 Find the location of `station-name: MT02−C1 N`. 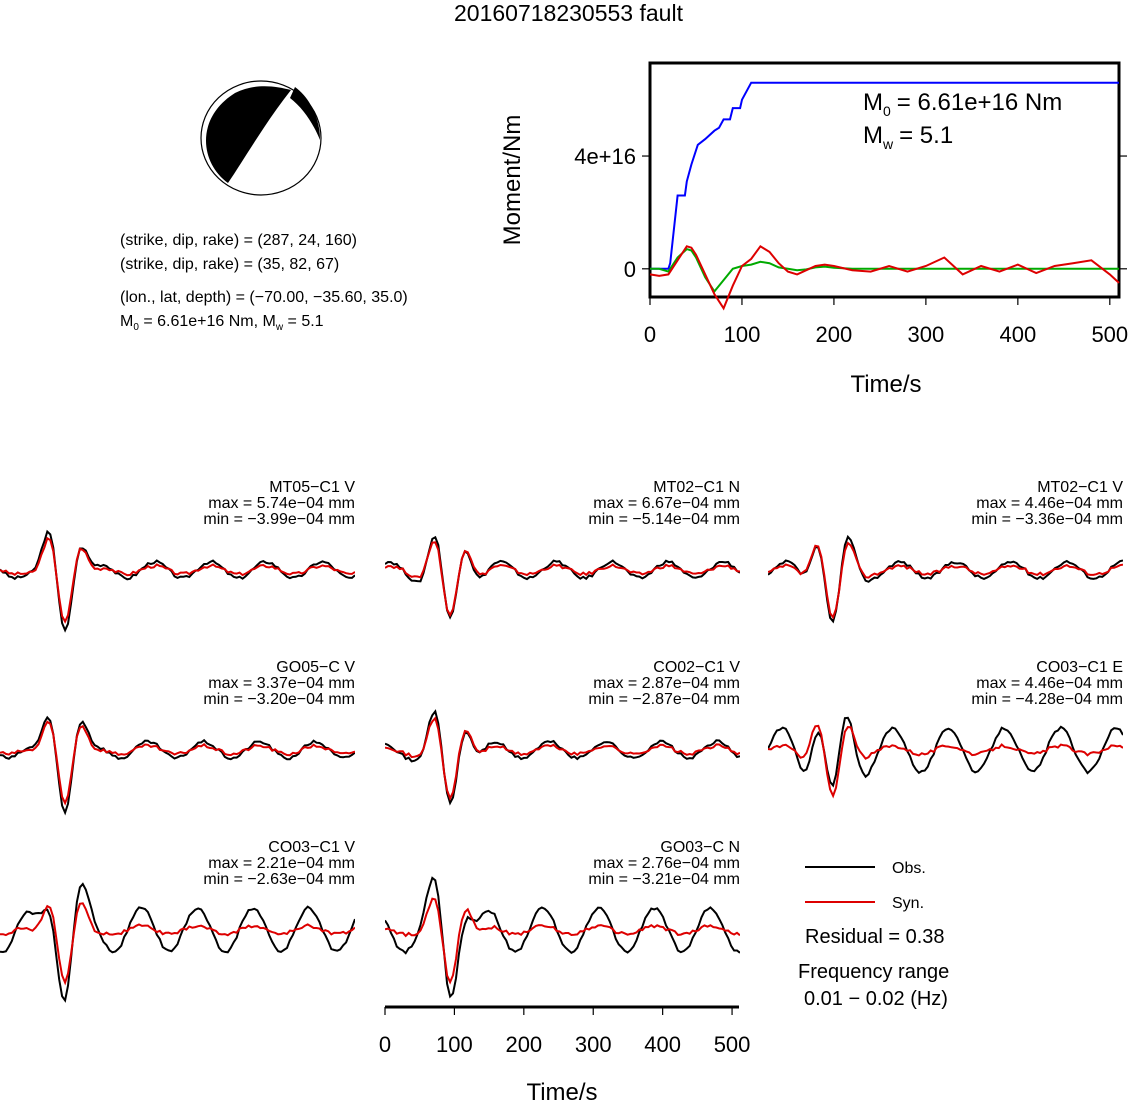

station-name: MT02−C1 N is located at coordinates (696, 487).